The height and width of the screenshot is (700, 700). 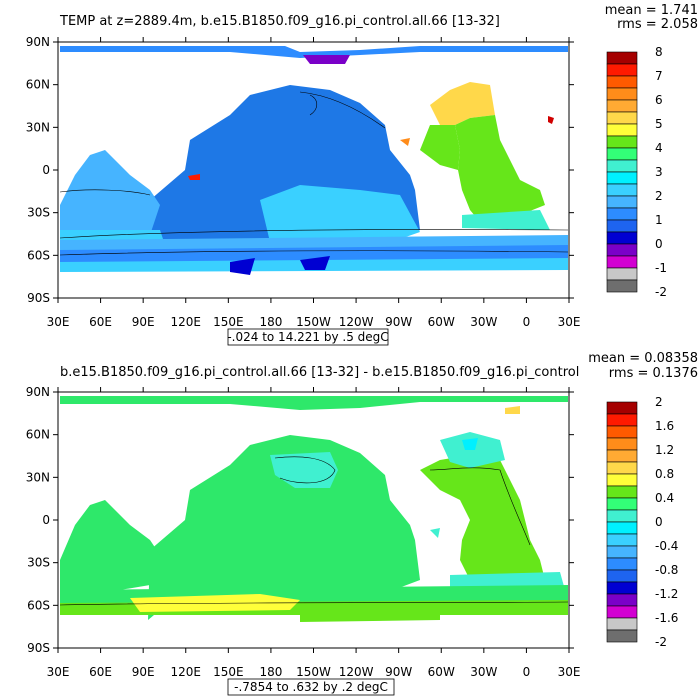 I want to click on panel-1-colorbar-label: 5, so click(x=659, y=124).